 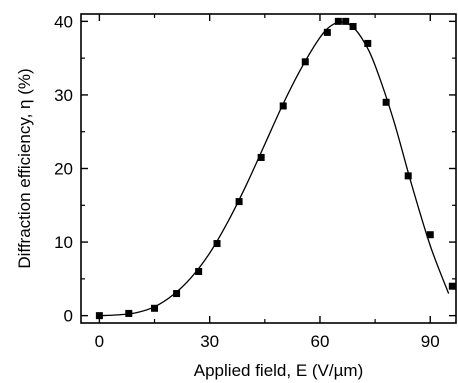 I want to click on y-tick-label: 30, so click(x=63, y=95).